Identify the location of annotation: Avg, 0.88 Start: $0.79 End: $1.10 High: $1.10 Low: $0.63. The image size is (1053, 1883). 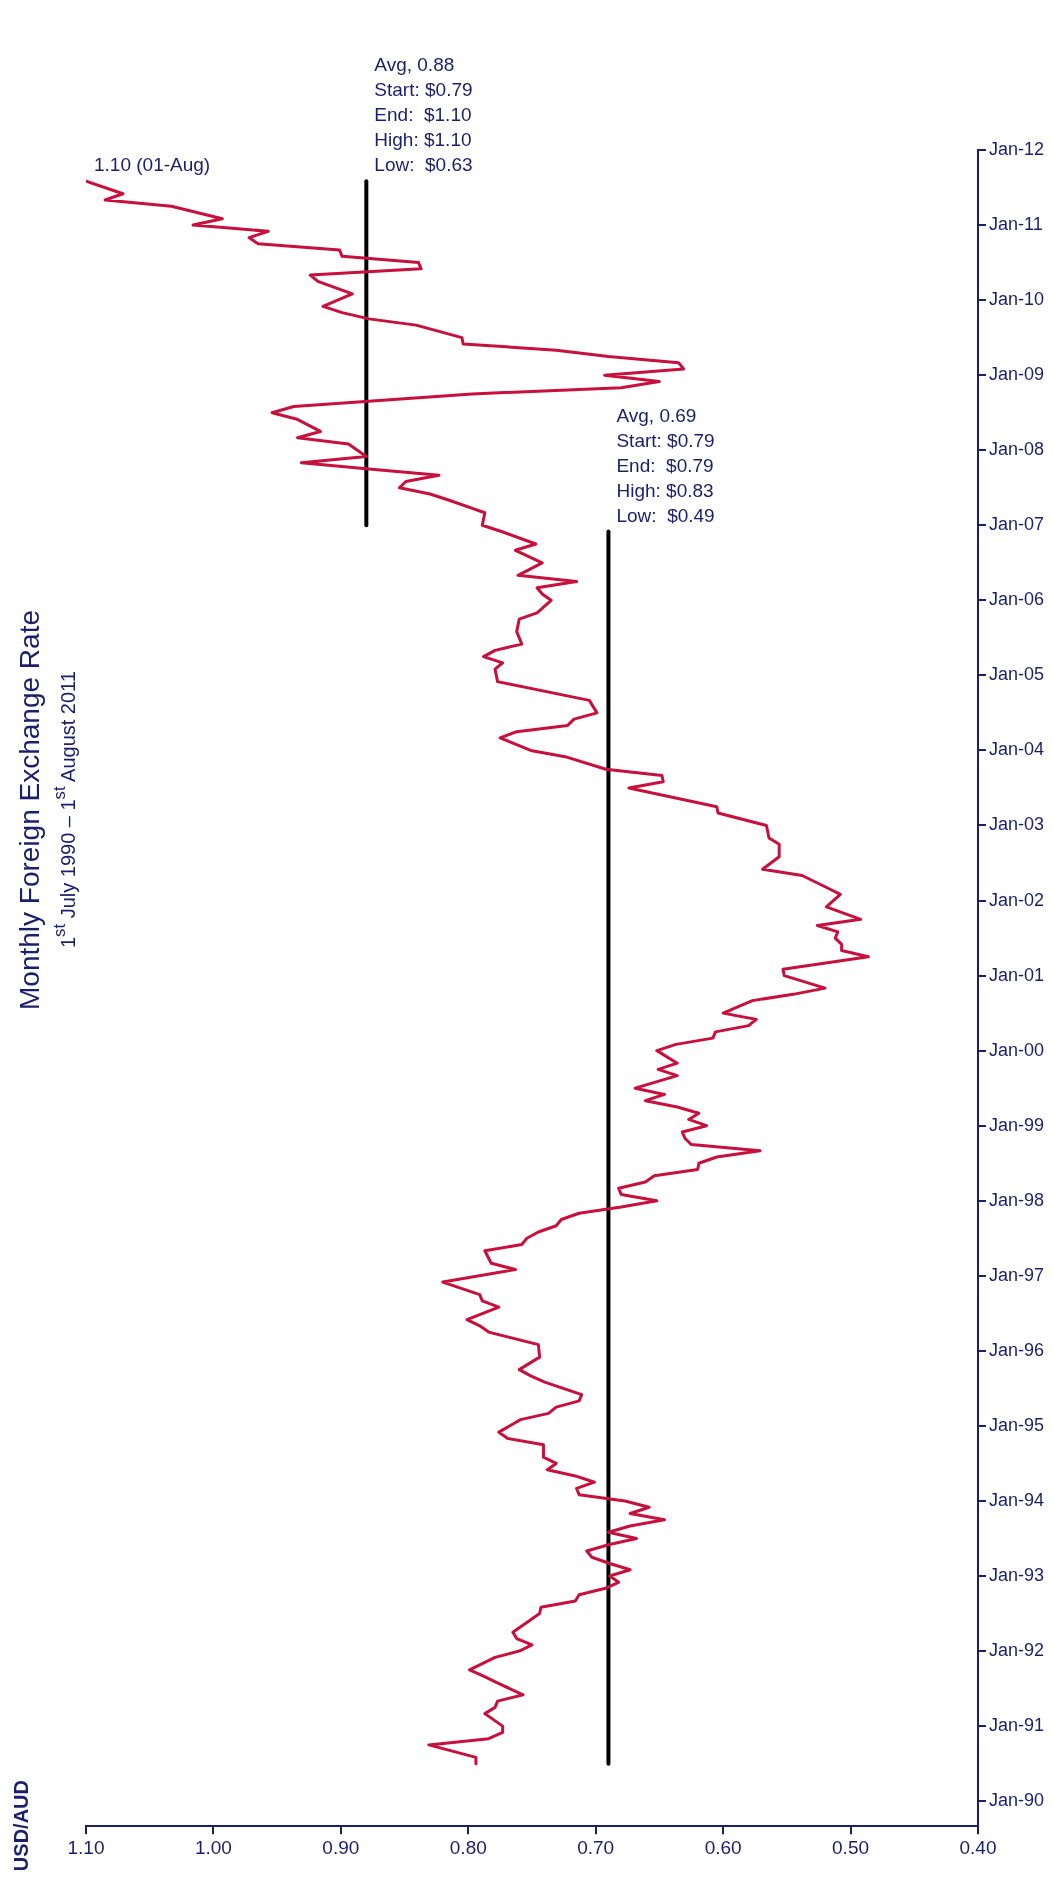
(423, 115).